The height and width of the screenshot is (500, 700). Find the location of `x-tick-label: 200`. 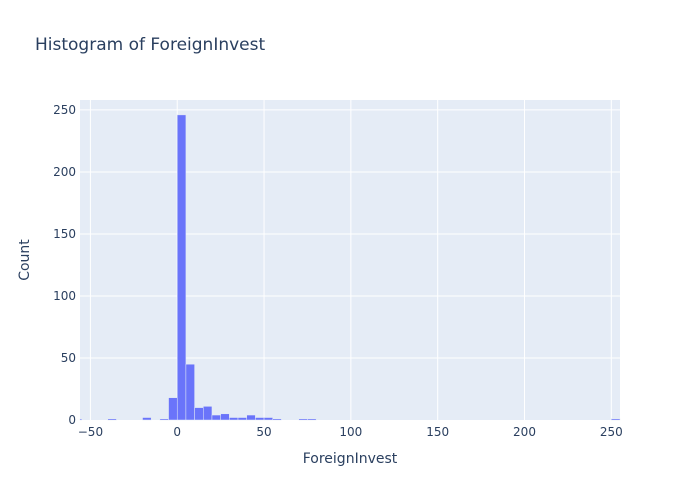

x-tick-label: 200 is located at coordinates (524, 432).